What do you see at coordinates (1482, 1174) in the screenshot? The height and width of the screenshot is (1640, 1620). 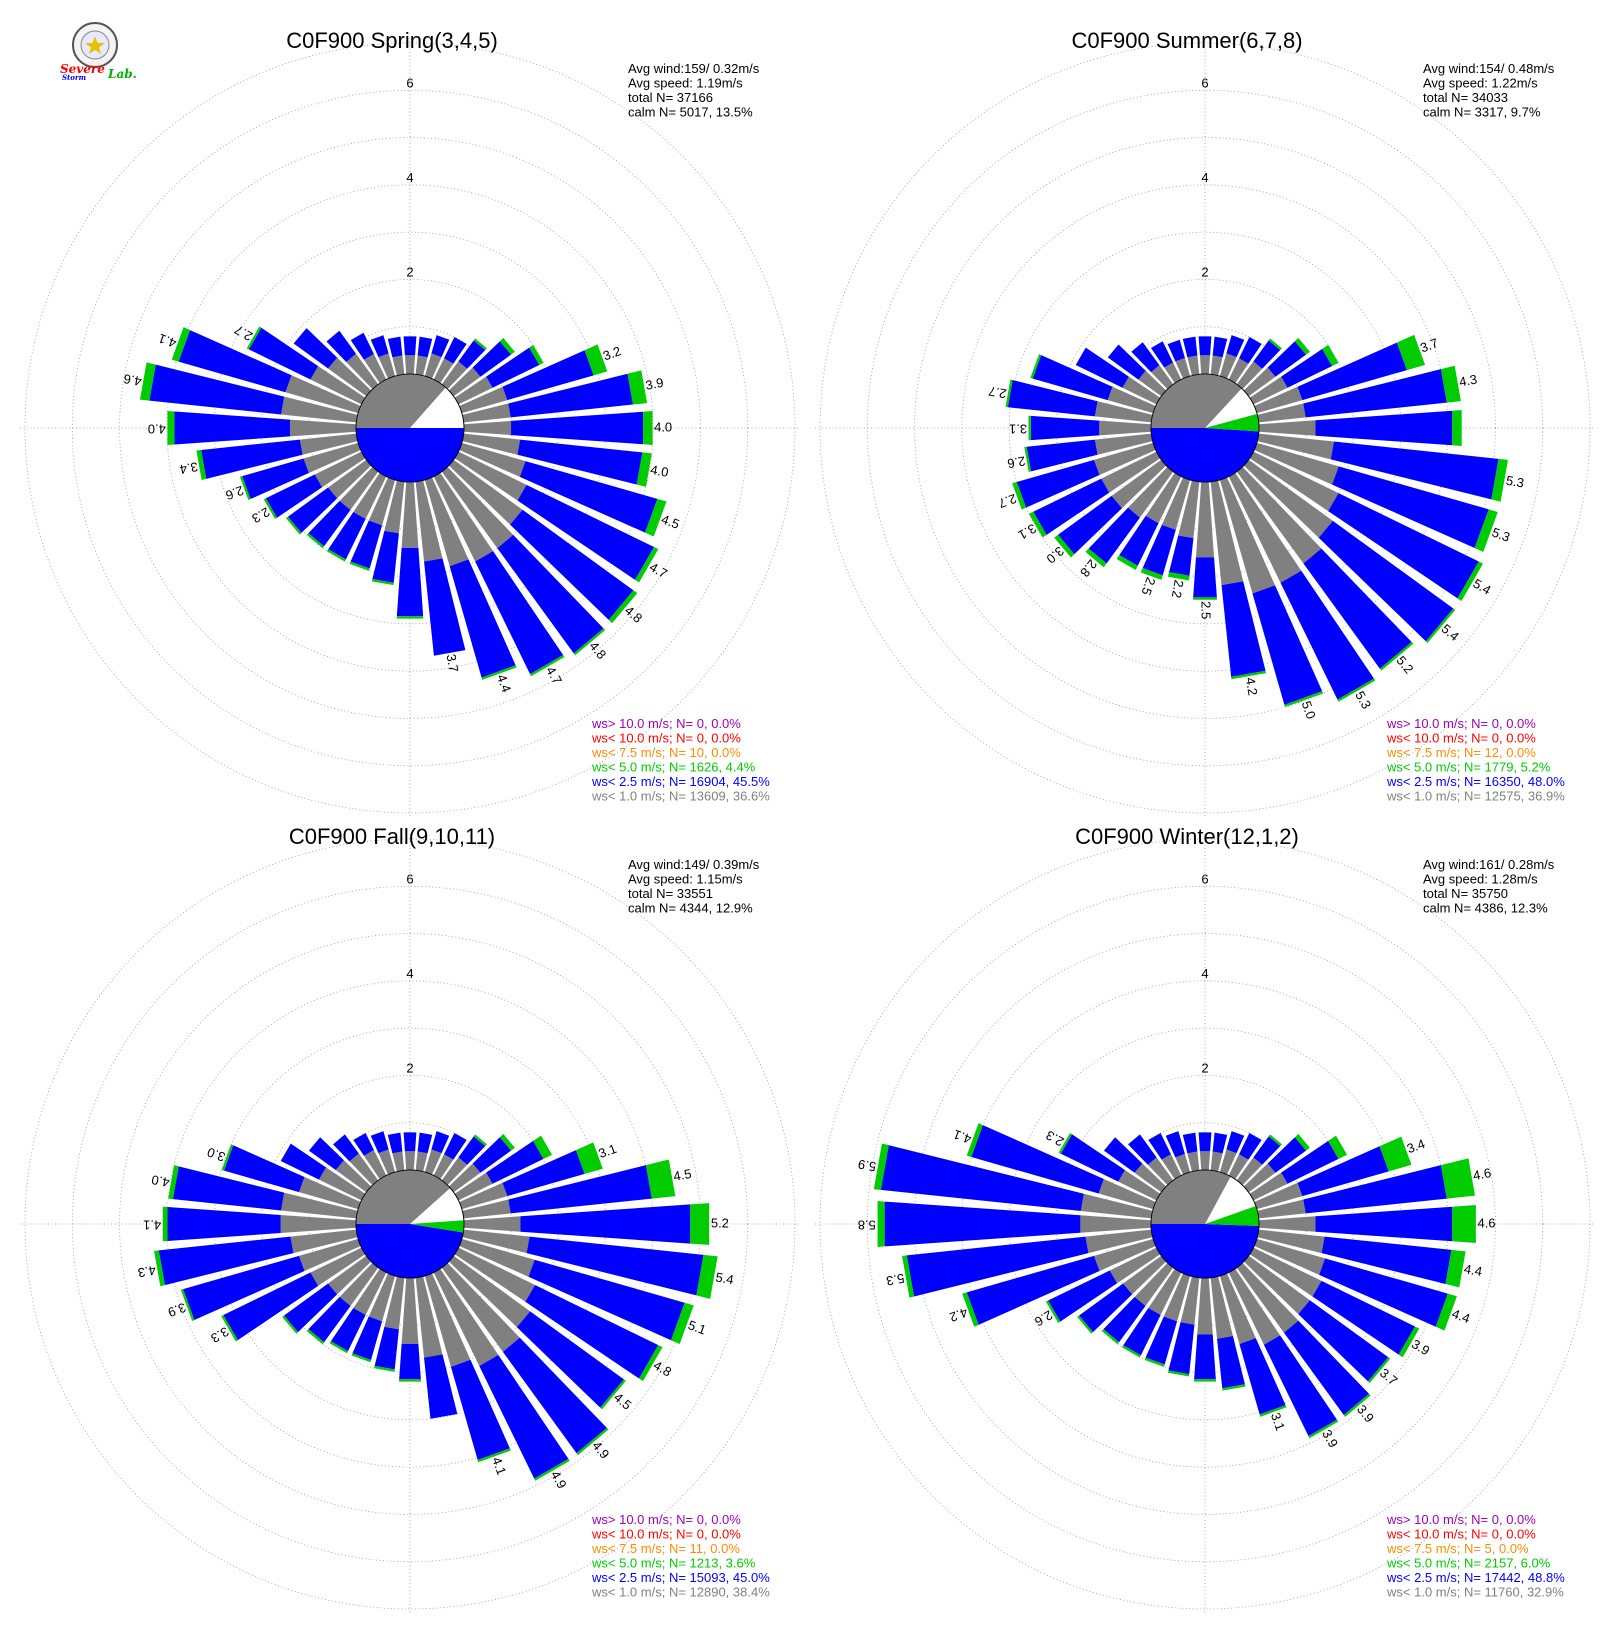 I see `bar-value-label: 4.6` at bounding box center [1482, 1174].